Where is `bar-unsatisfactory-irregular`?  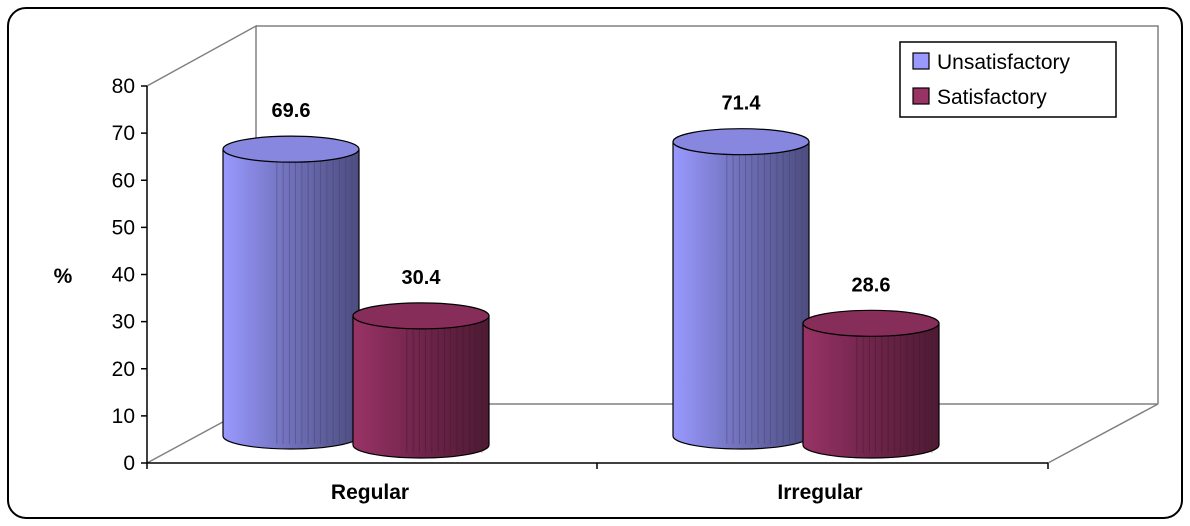 bar-unsatisfactory-irregular is located at coordinates (741, 289).